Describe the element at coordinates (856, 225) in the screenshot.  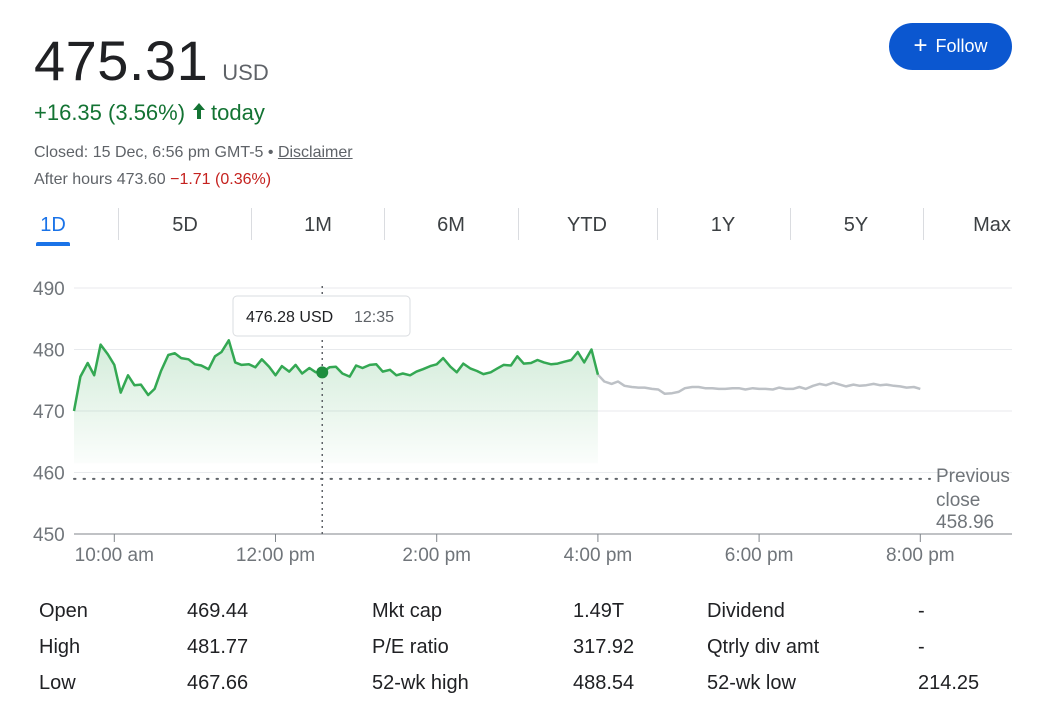
I see `tab-5y: 5Y` at that location.